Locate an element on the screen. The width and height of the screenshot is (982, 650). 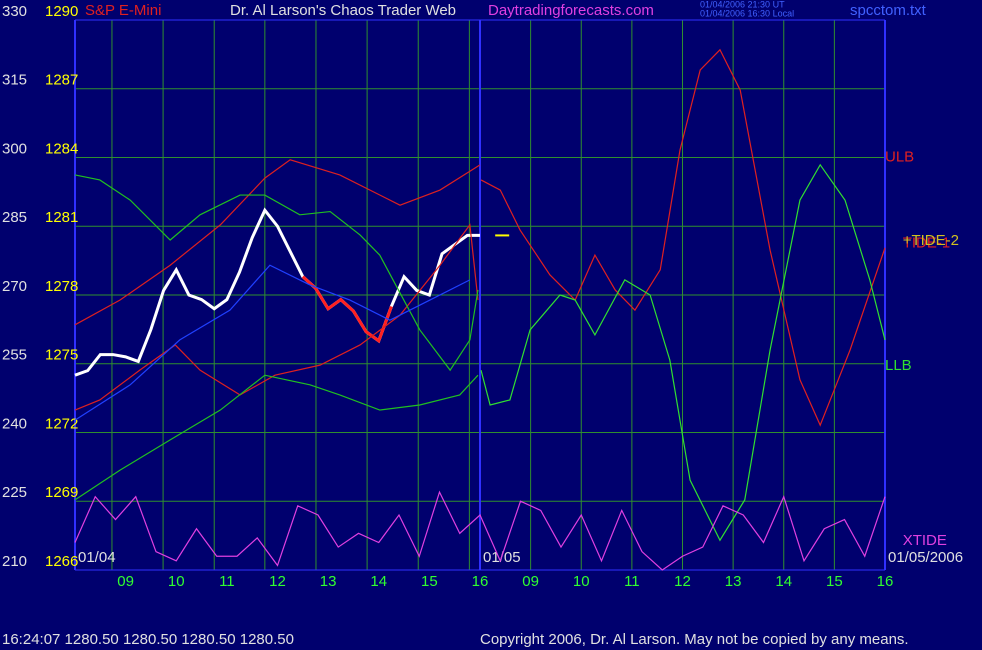
annotation: TIDE-1 is located at coordinates (927, 243).